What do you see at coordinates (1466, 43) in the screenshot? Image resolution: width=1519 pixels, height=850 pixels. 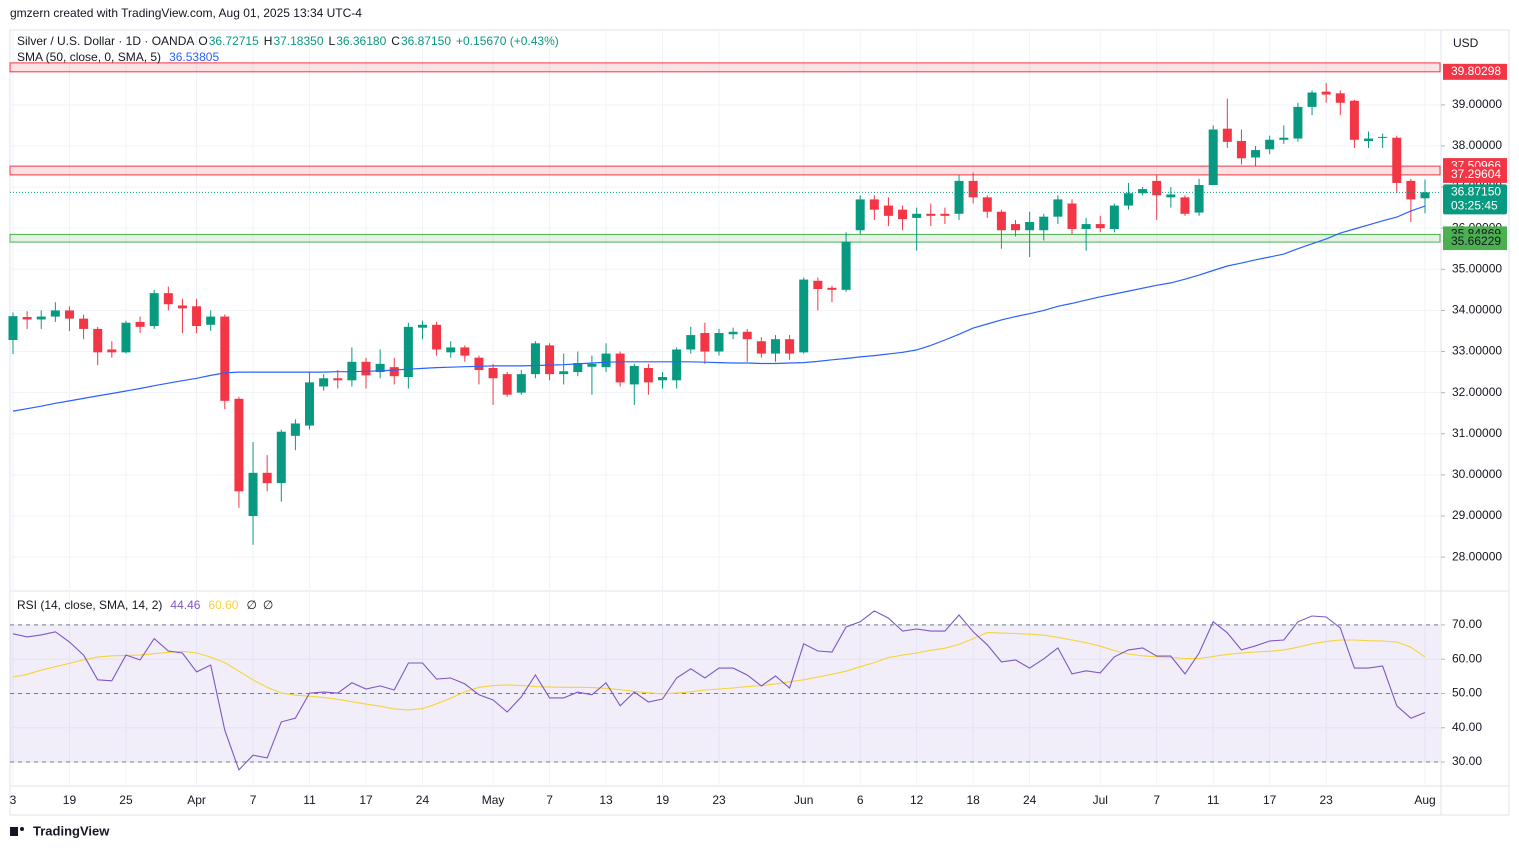 I see `currency: USD` at bounding box center [1466, 43].